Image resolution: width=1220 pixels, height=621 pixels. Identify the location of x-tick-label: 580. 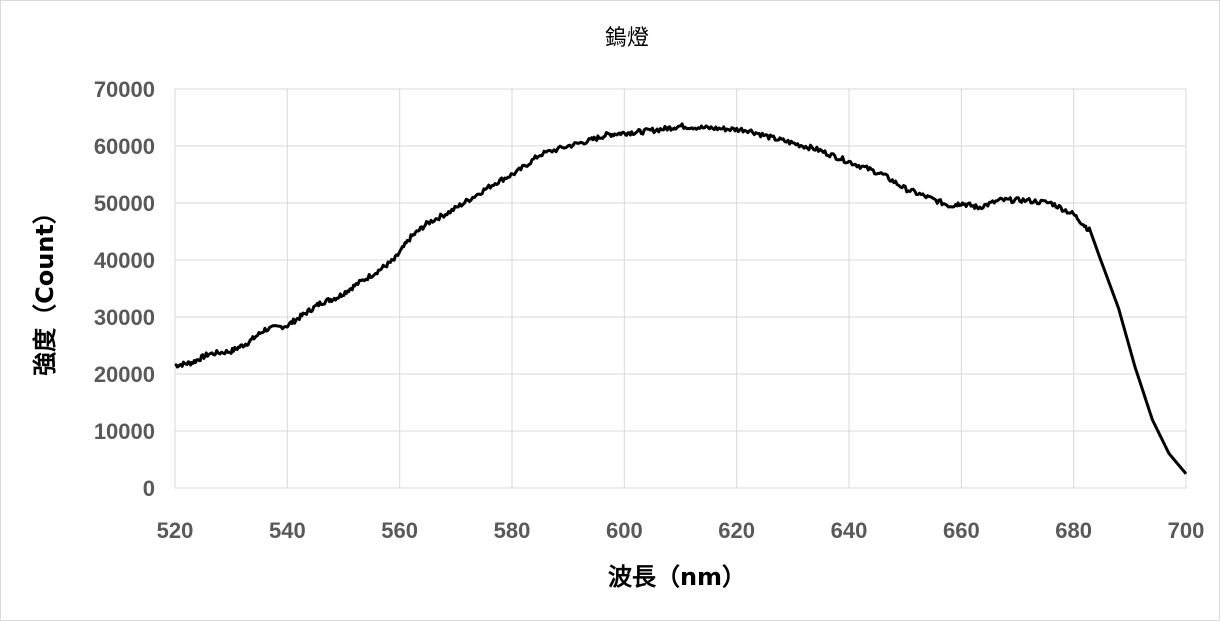
(512, 530).